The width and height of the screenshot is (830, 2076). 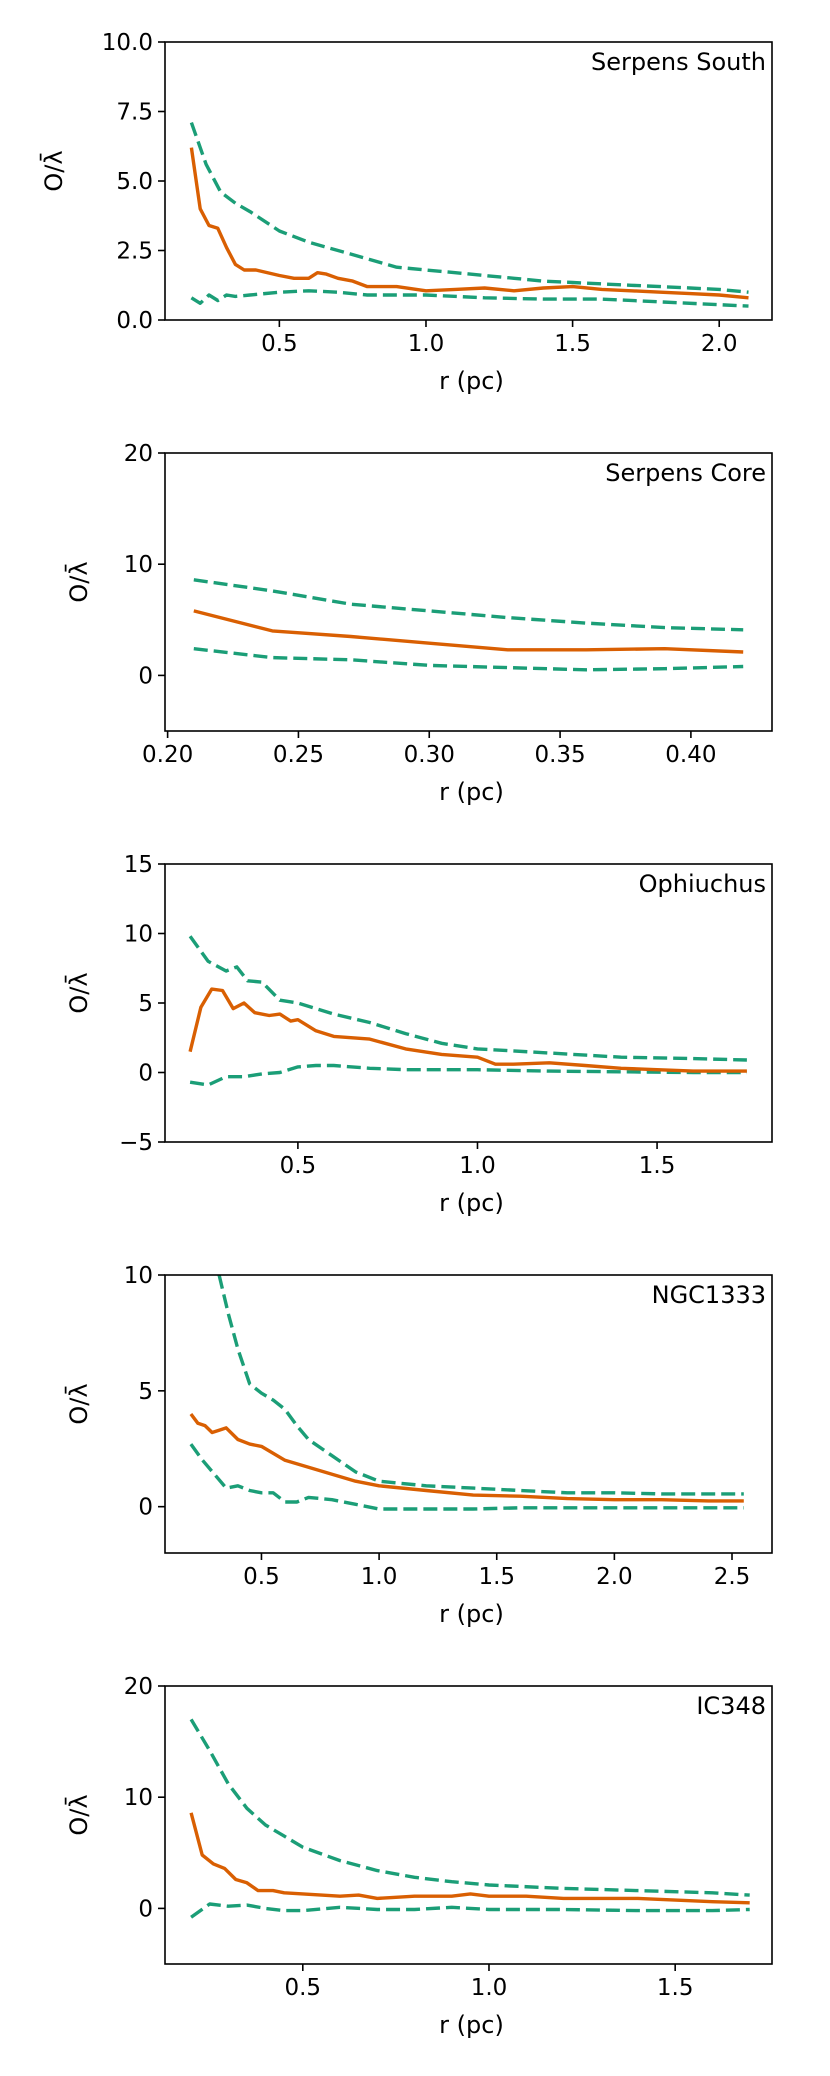 What do you see at coordinates (138, 865) in the screenshot?
I see `y-tick-label: 15` at bounding box center [138, 865].